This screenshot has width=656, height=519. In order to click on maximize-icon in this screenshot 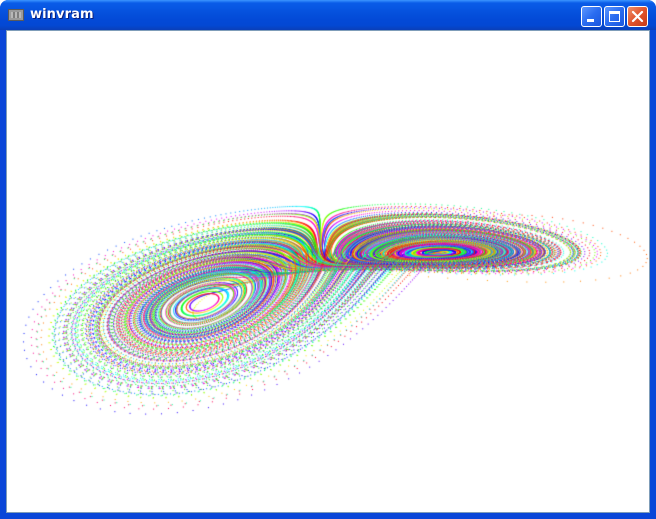, I will do `click(614, 16)`.